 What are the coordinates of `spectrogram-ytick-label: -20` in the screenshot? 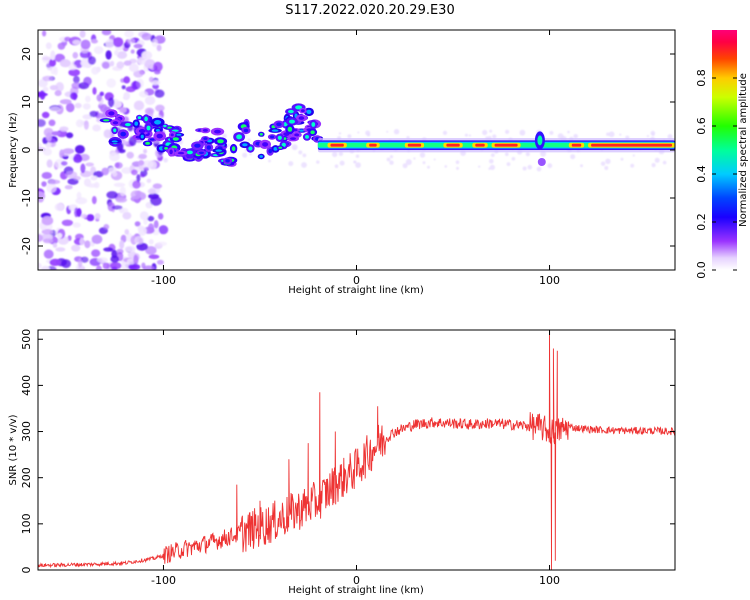 It's located at (26, 246).